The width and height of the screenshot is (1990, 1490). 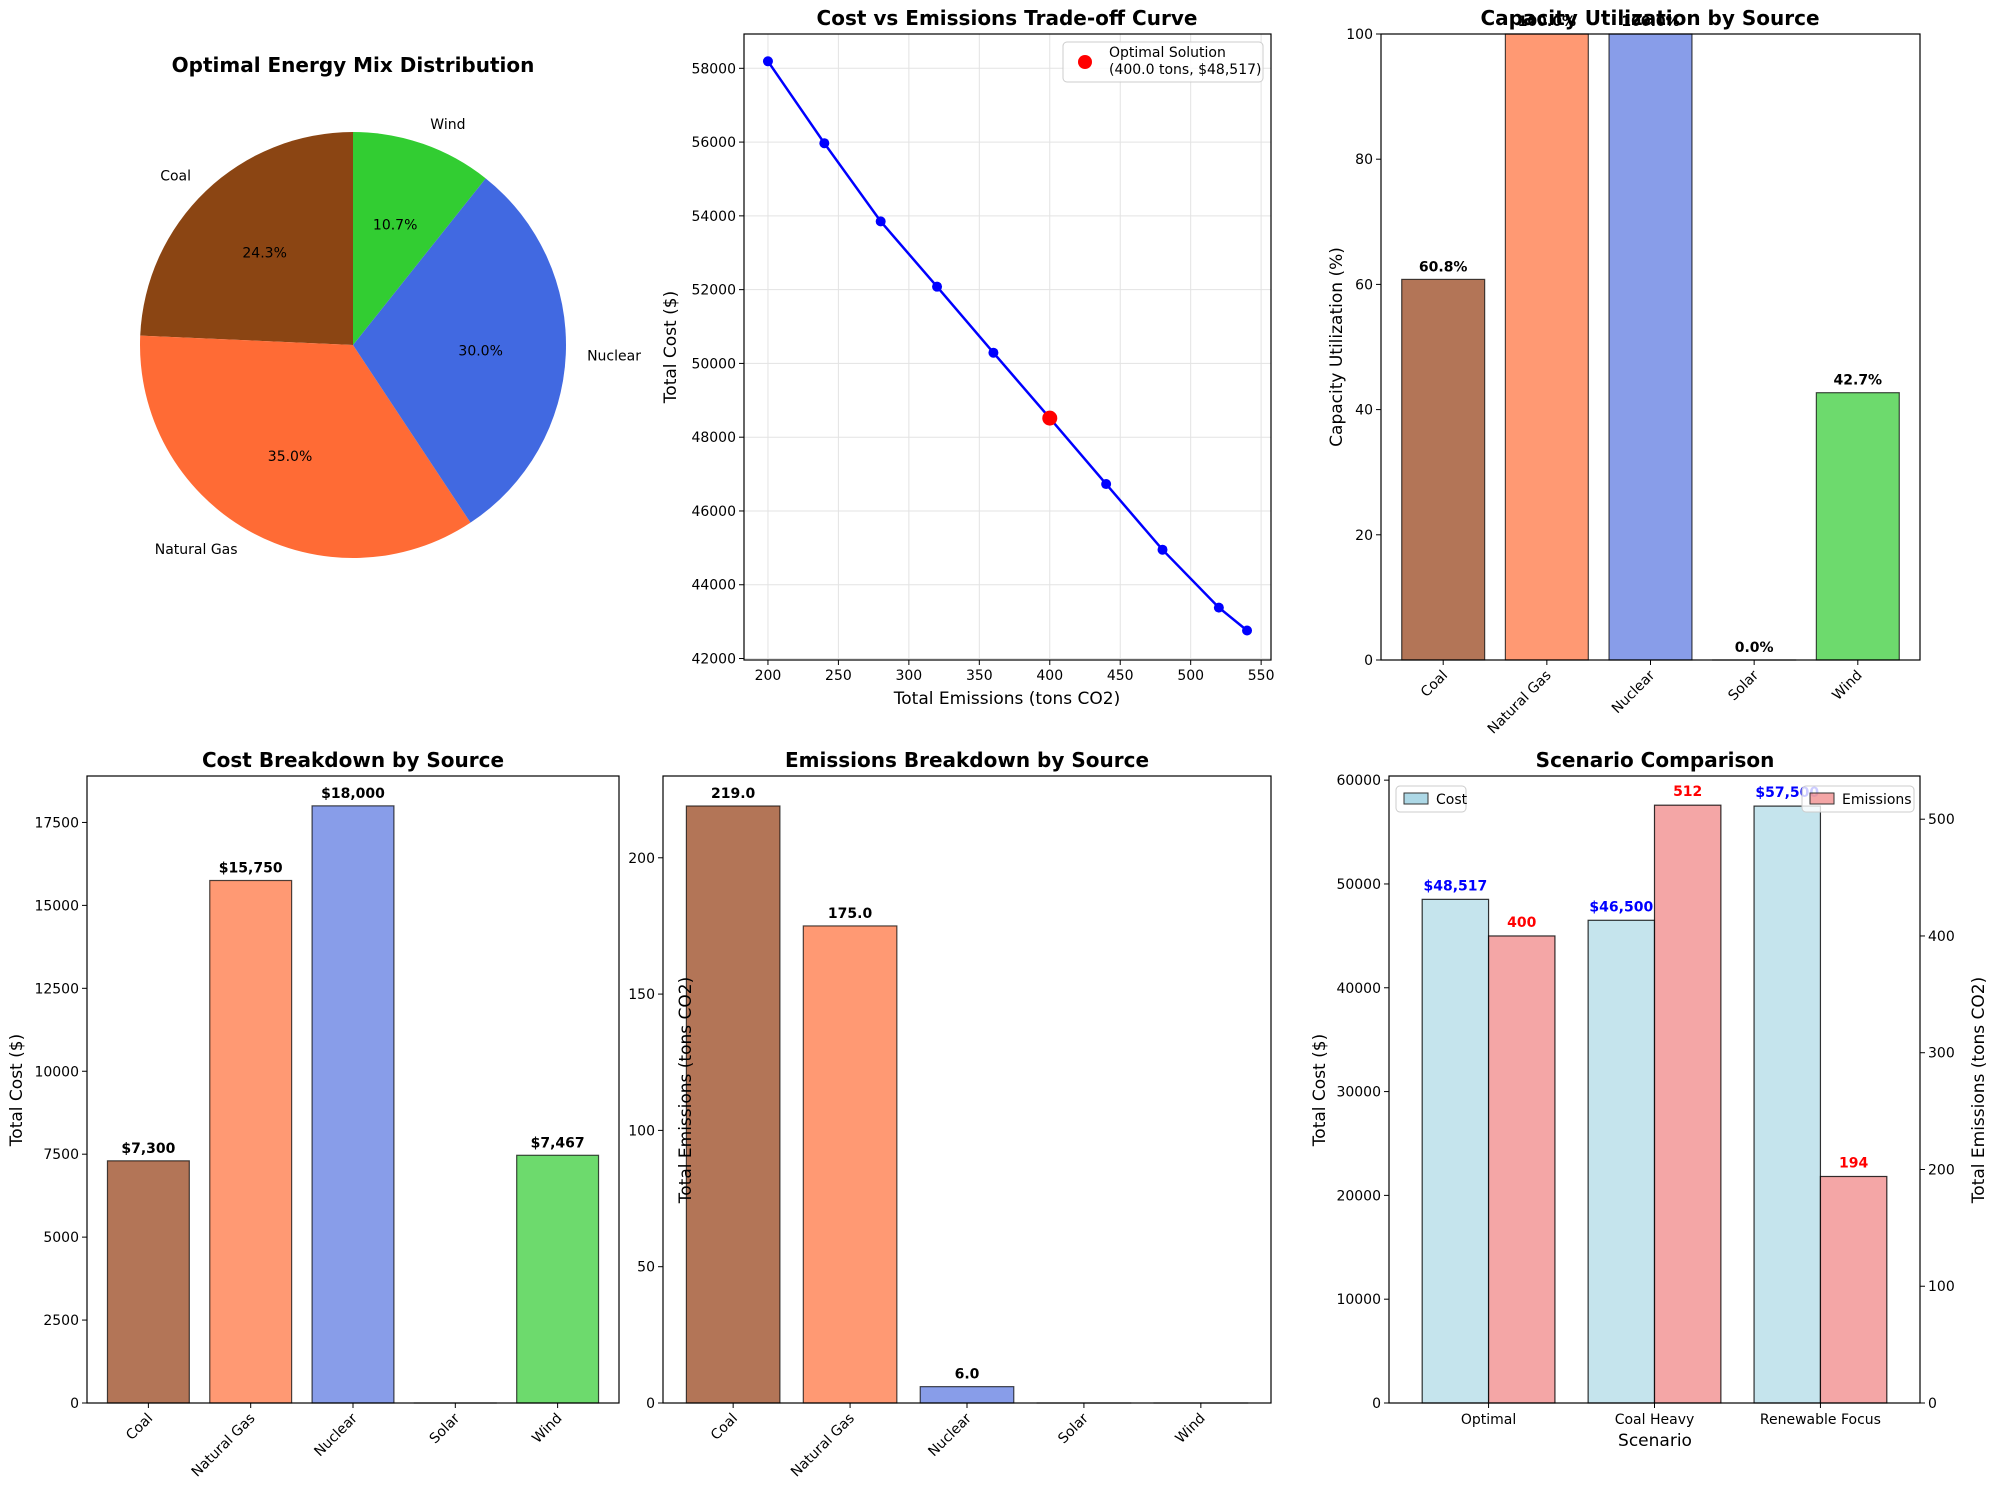 What do you see at coordinates (1521, 923) in the screenshot?
I see `scenario-value-label-emissions: 400` at bounding box center [1521, 923].